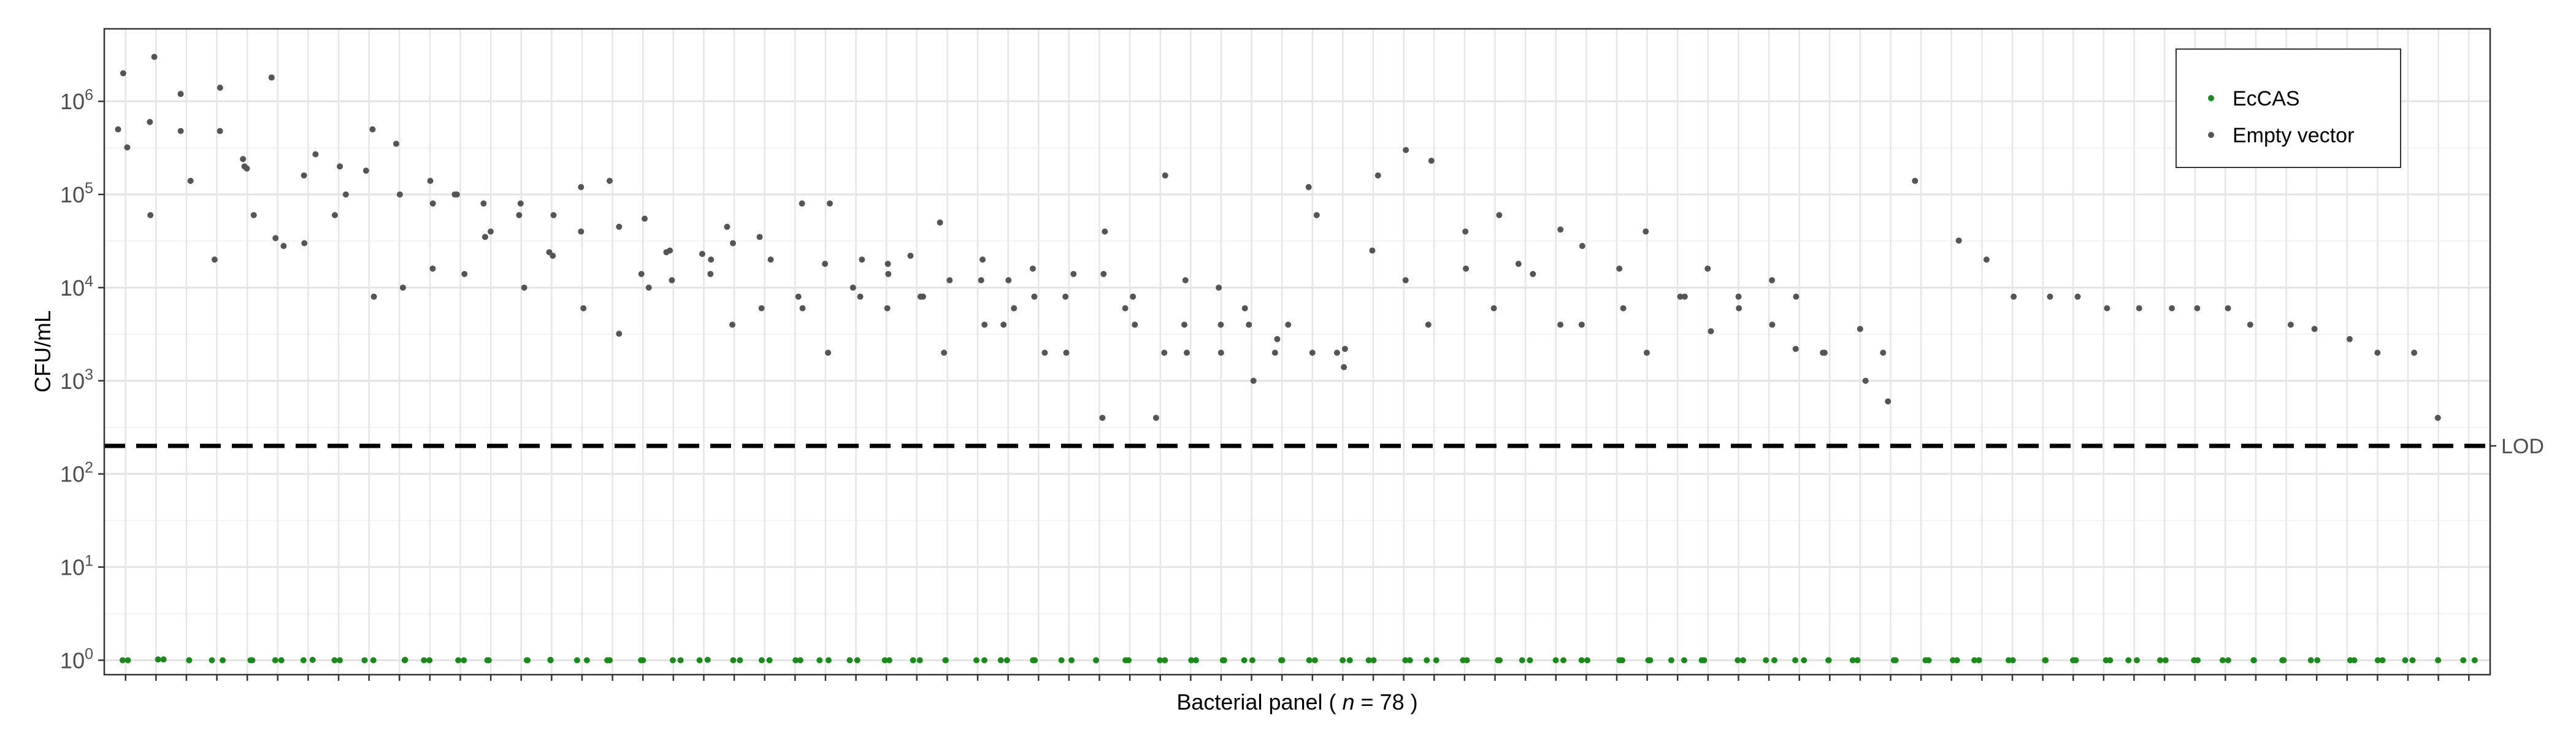  I want to click on y-tick-label-exponent: 3, so click(89, 374).